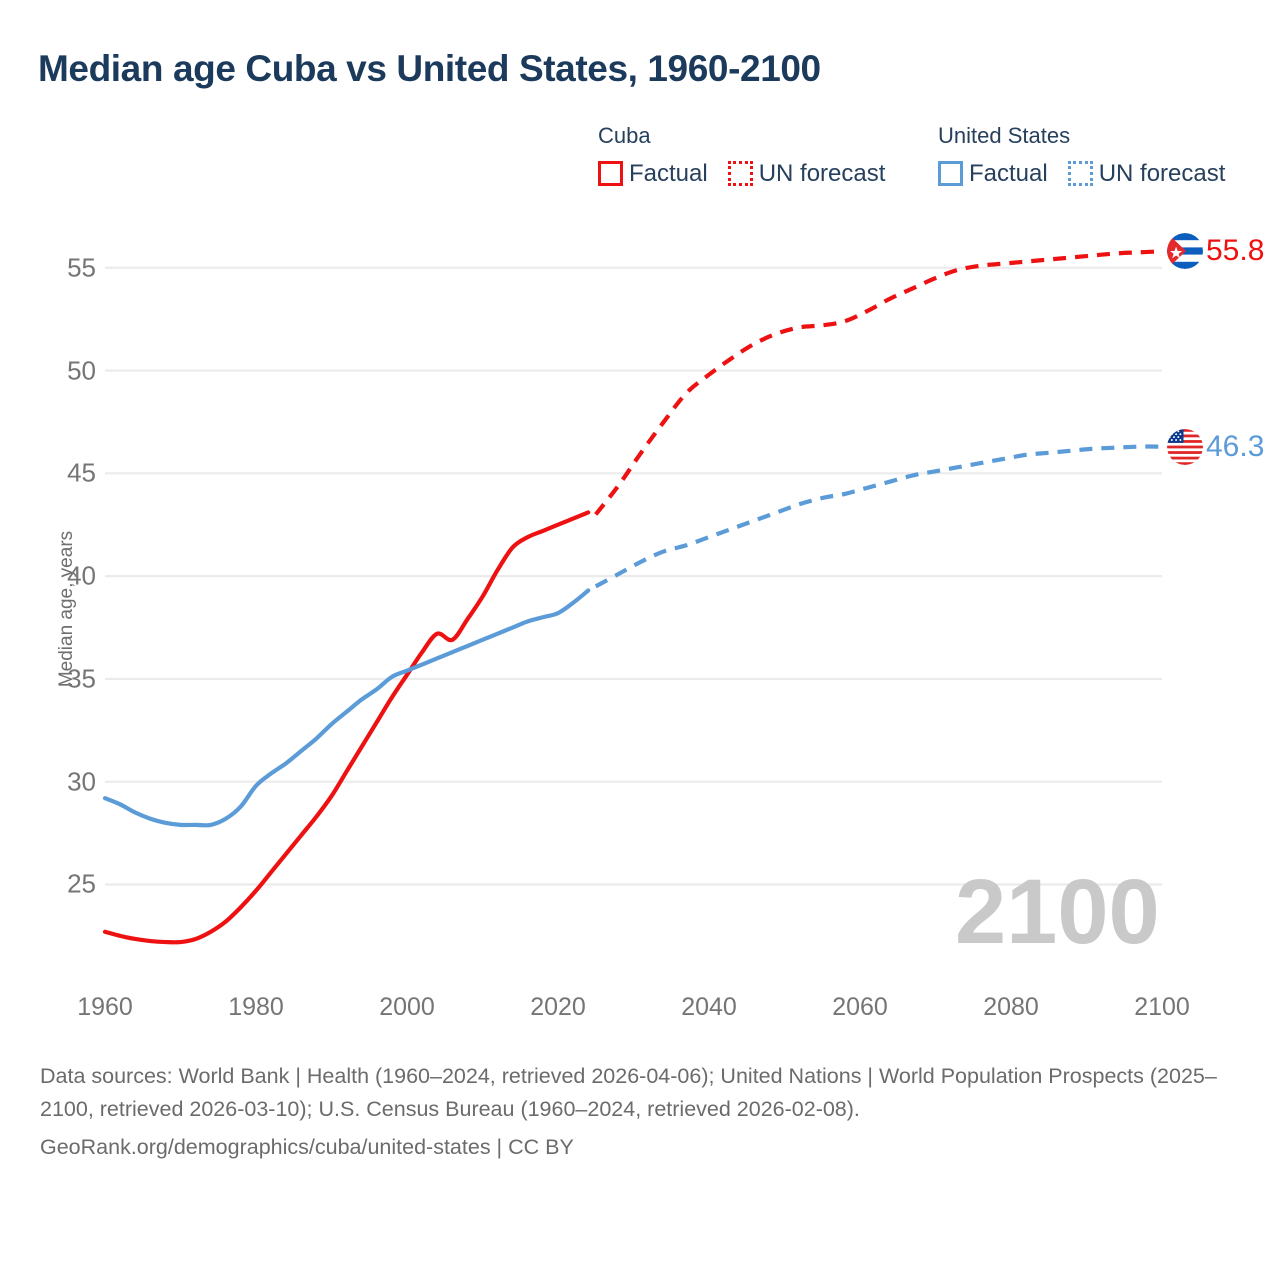 The height and width of the screenshot is (1280, 1280). What do you see at coordinates (1162, 1007) in the screenshot?
I see `x-axis-tick-label: 2100` at bounding box center [1162, 1007].